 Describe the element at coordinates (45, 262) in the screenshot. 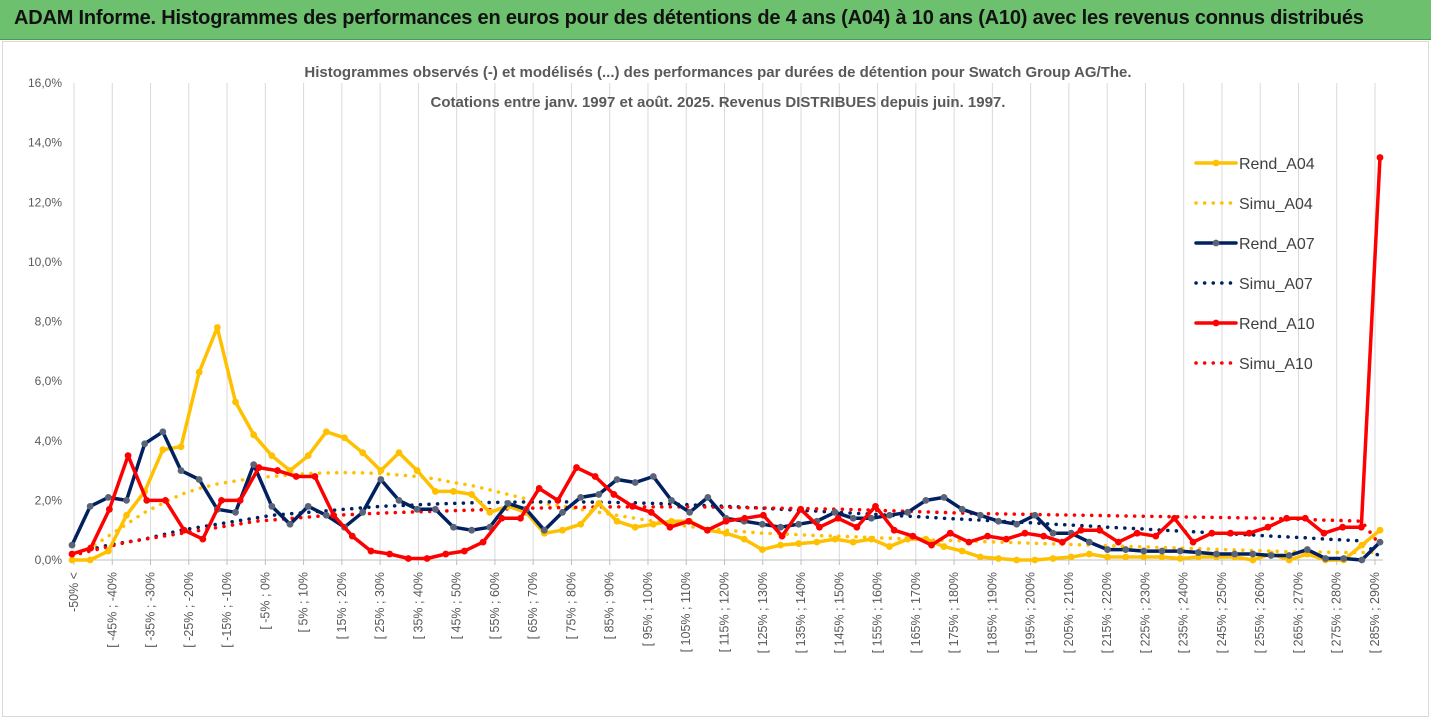

I see `y-tick-label: 10,0%` at that location.